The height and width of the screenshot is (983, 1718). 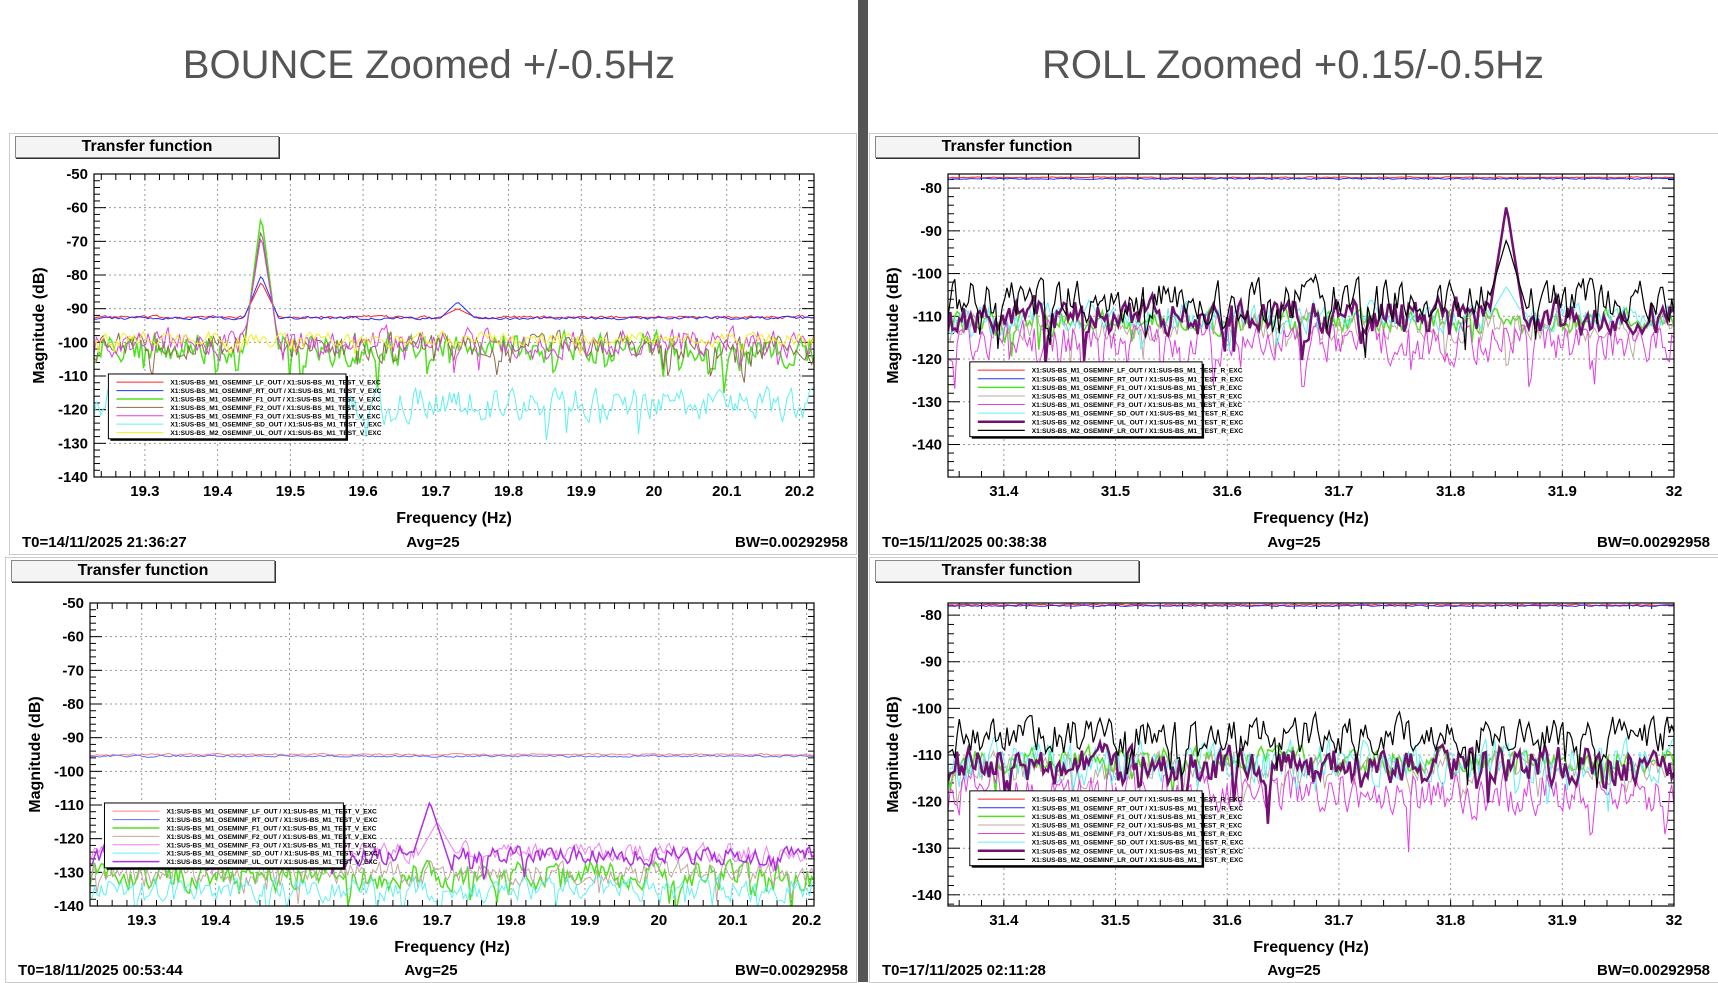 I want to click on x-tick-label: 20, so click(x=659, y=920).